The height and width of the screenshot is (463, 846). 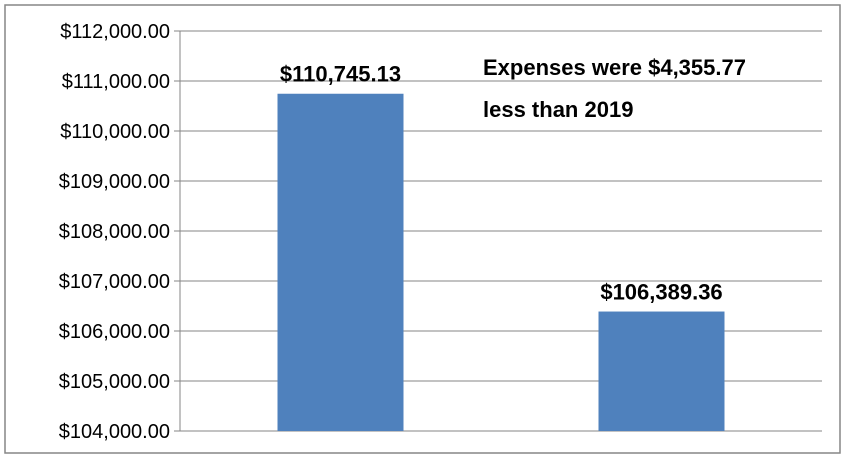 What do you see at coordinates (114, 282) in the screenshot?
I see `y-tick-label: $107,000.00` at bounding box center [114, 282].